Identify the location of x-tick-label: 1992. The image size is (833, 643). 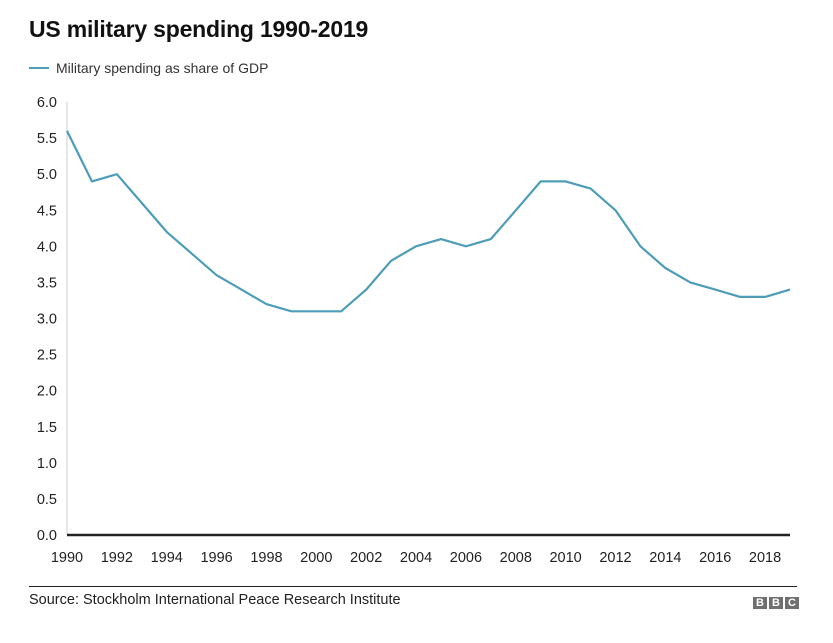
(117, 558).